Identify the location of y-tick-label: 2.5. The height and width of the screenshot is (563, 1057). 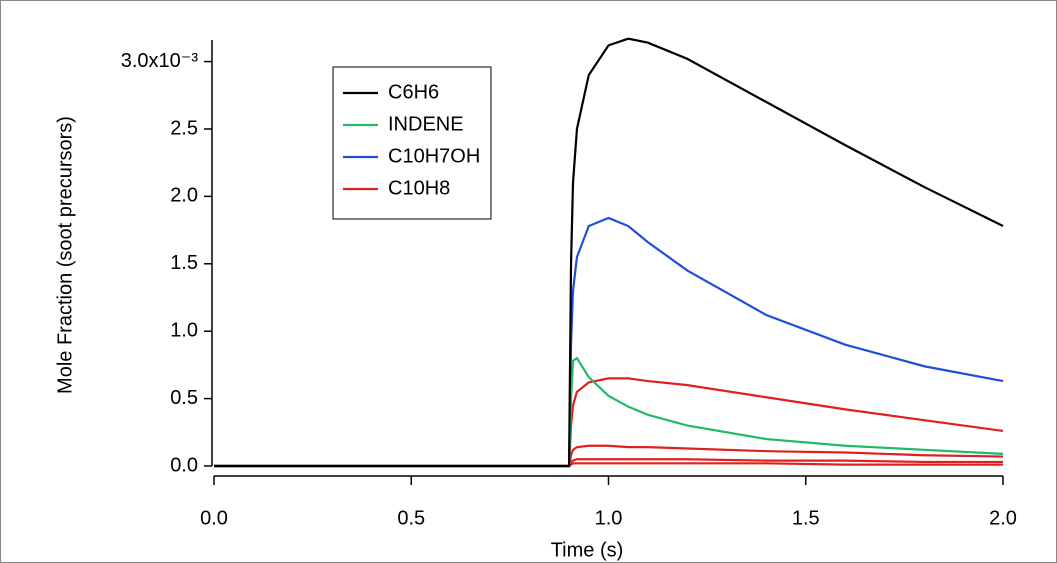
(184, 128).